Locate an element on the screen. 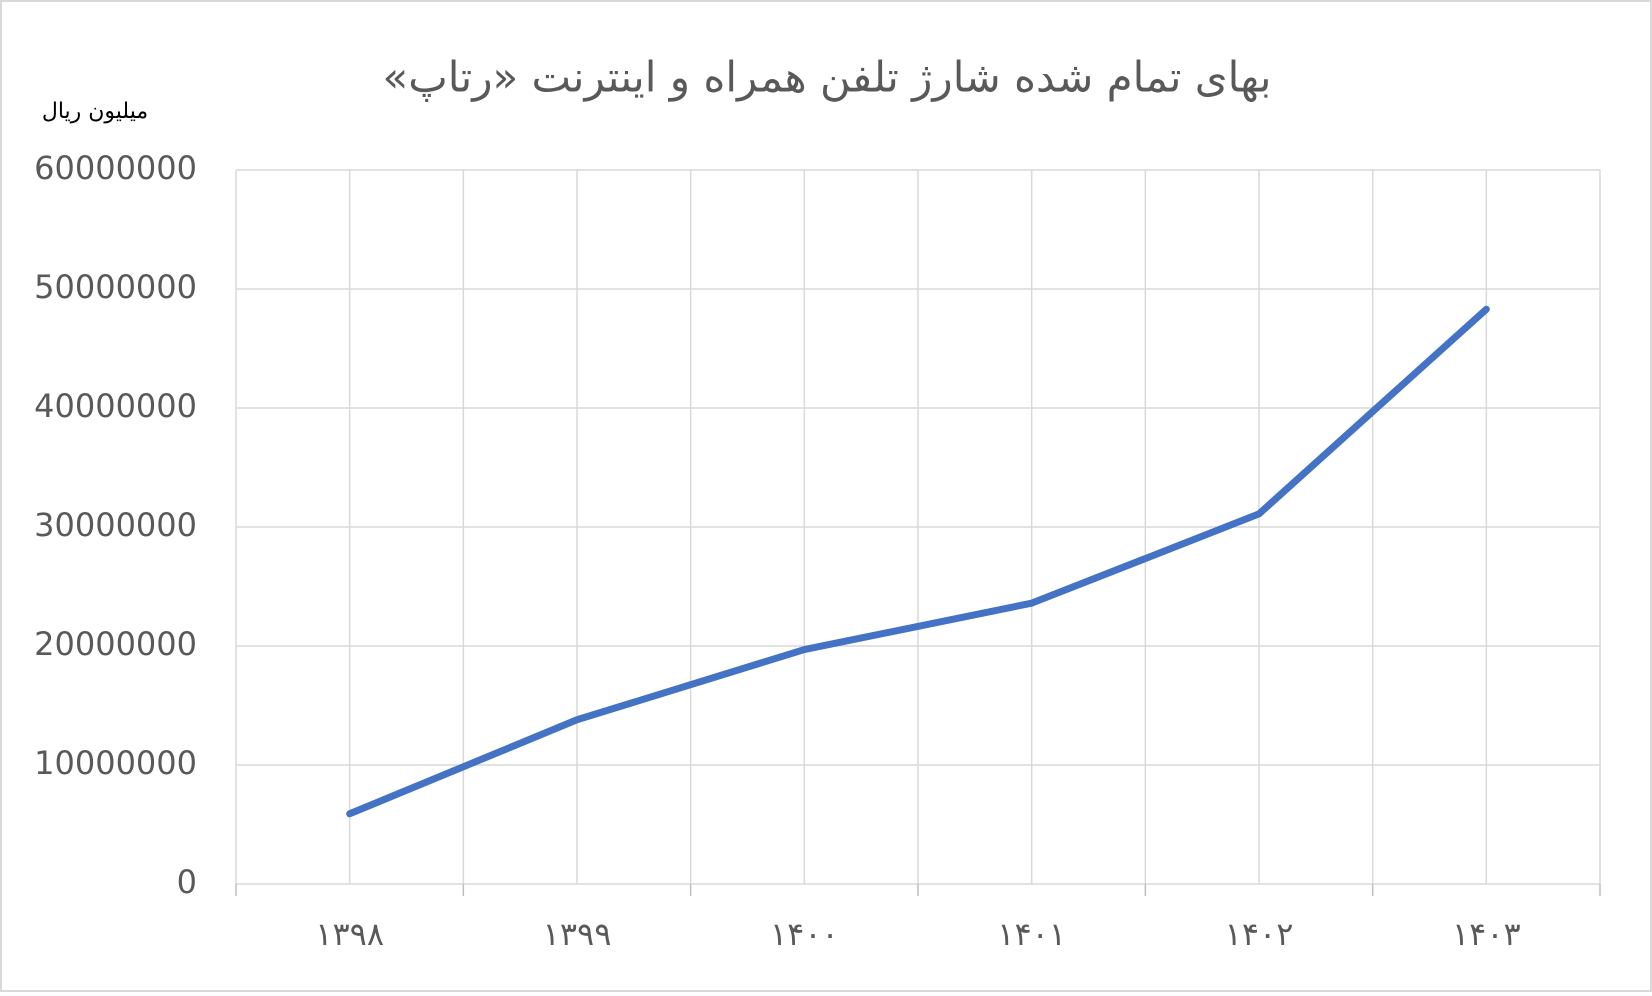  y-tick-label: 40000000 is located at coordinates (115, 406).